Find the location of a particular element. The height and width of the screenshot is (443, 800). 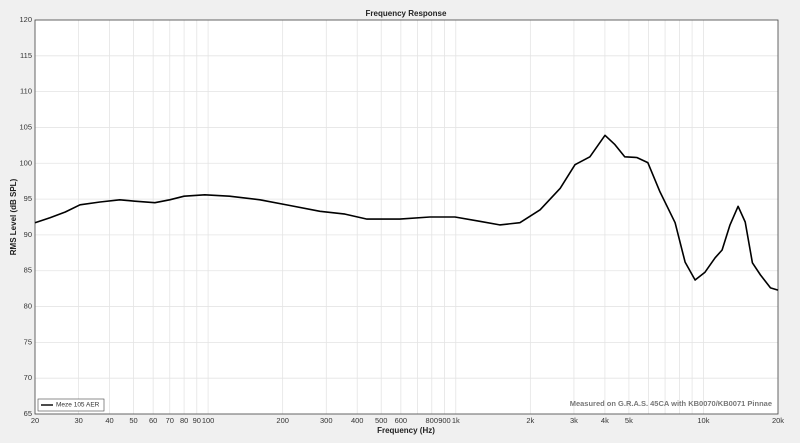

y-tick-label: 95 is located at coordinates (28, 198).